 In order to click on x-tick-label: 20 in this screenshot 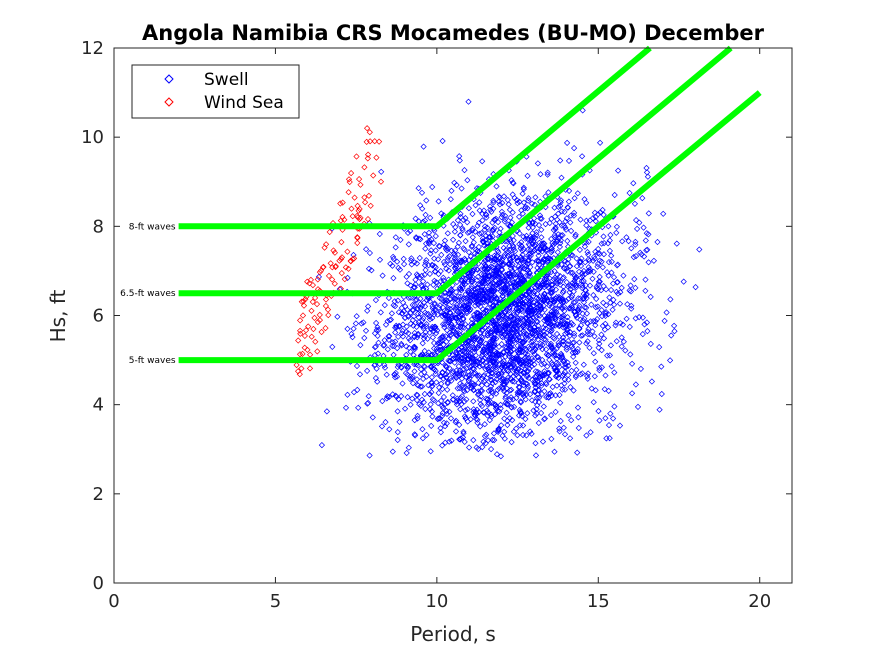, I will do `click(759, 601)`.